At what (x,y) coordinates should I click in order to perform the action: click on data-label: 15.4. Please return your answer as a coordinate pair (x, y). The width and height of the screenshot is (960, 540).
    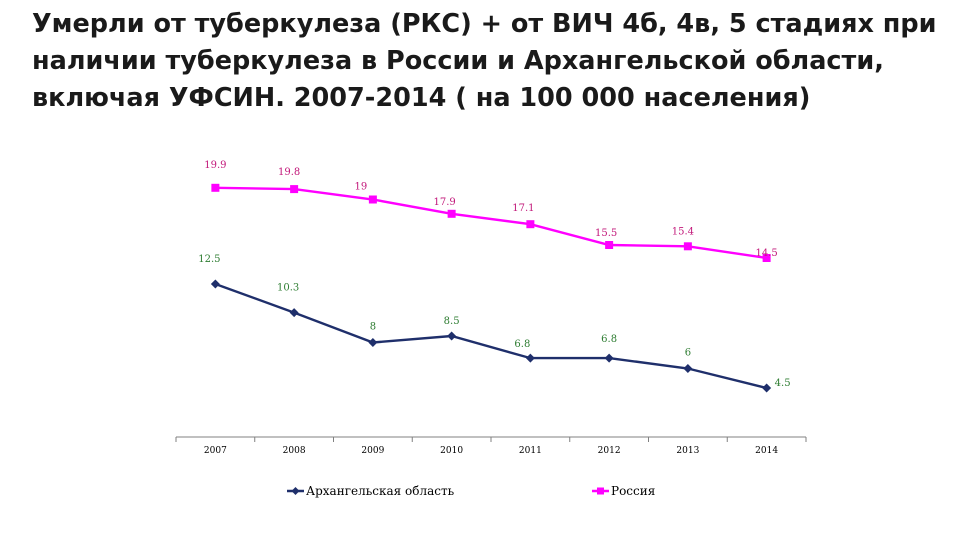
    Looking at the image, I should click on (683, 231).